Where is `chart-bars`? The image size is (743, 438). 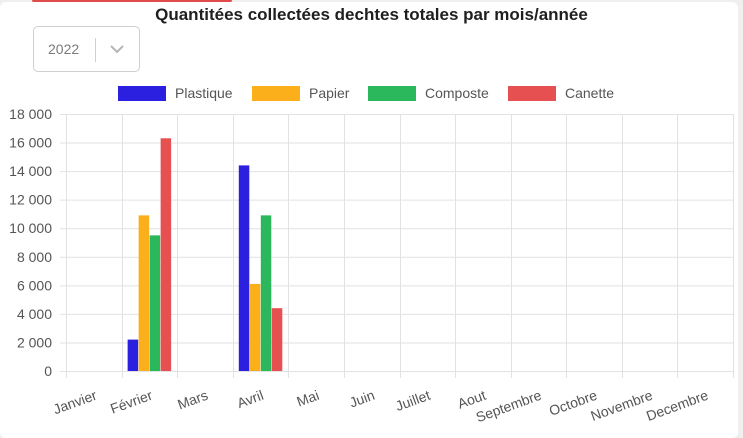 chart-bars is located at coordinates (205, 254).